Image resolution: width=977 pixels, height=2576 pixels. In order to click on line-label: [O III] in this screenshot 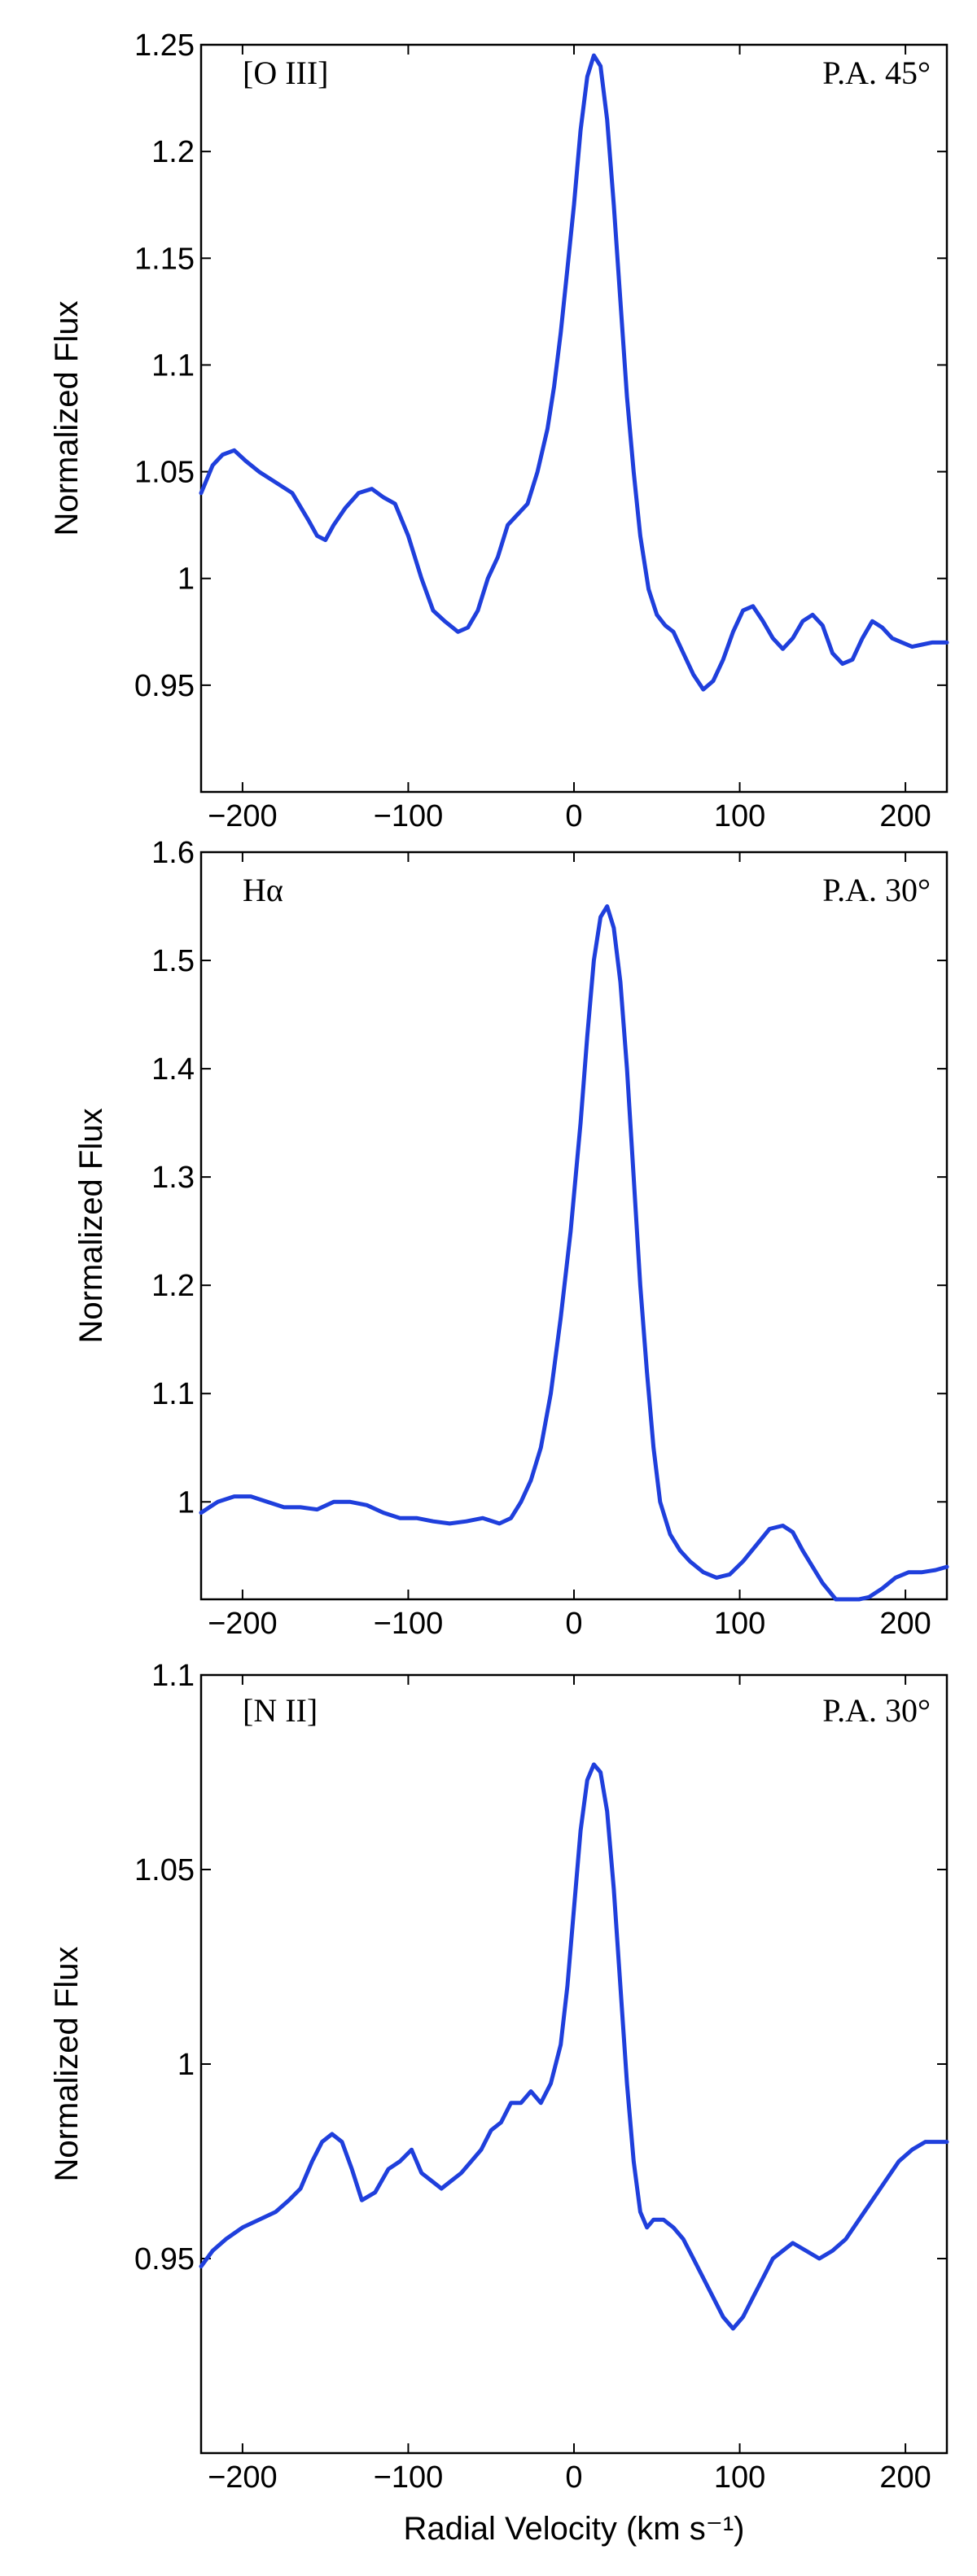, I will do `click(286, 73)`.